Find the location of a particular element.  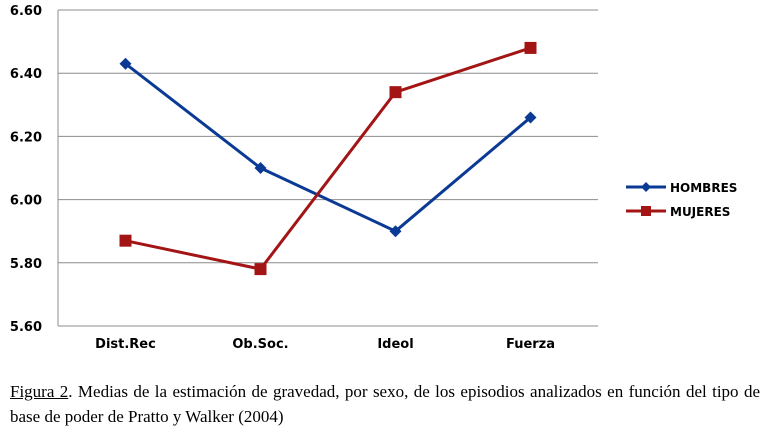

y-tick-label: 6.60 is located at coordinates (26, 11).